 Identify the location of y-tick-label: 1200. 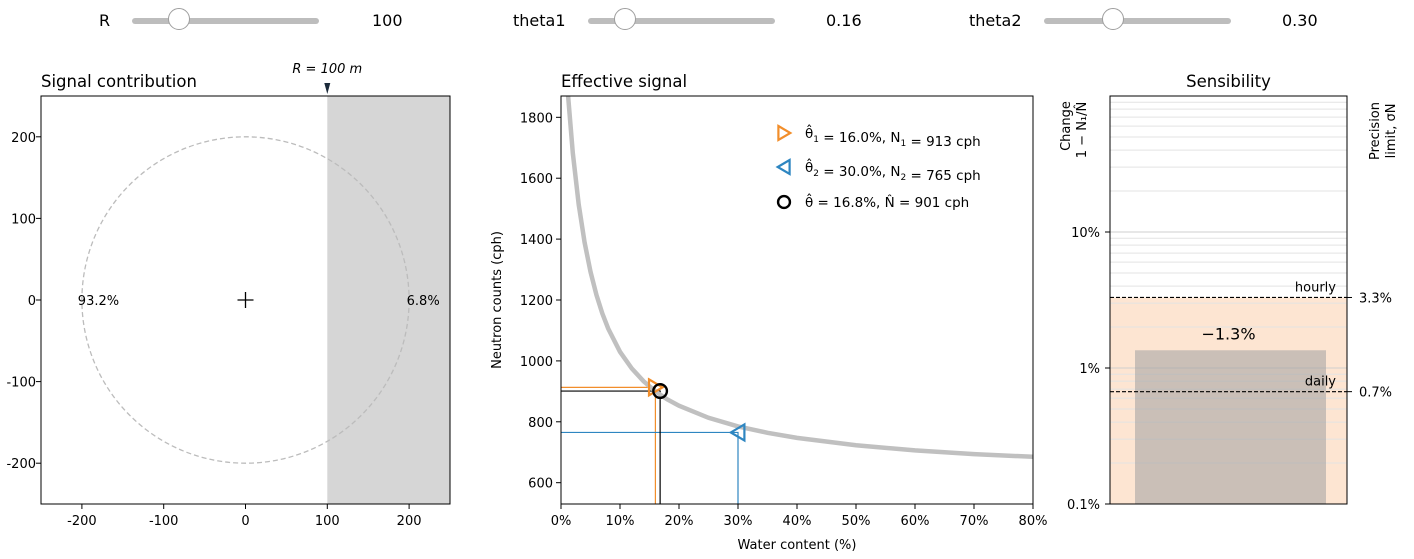
(536, 301).